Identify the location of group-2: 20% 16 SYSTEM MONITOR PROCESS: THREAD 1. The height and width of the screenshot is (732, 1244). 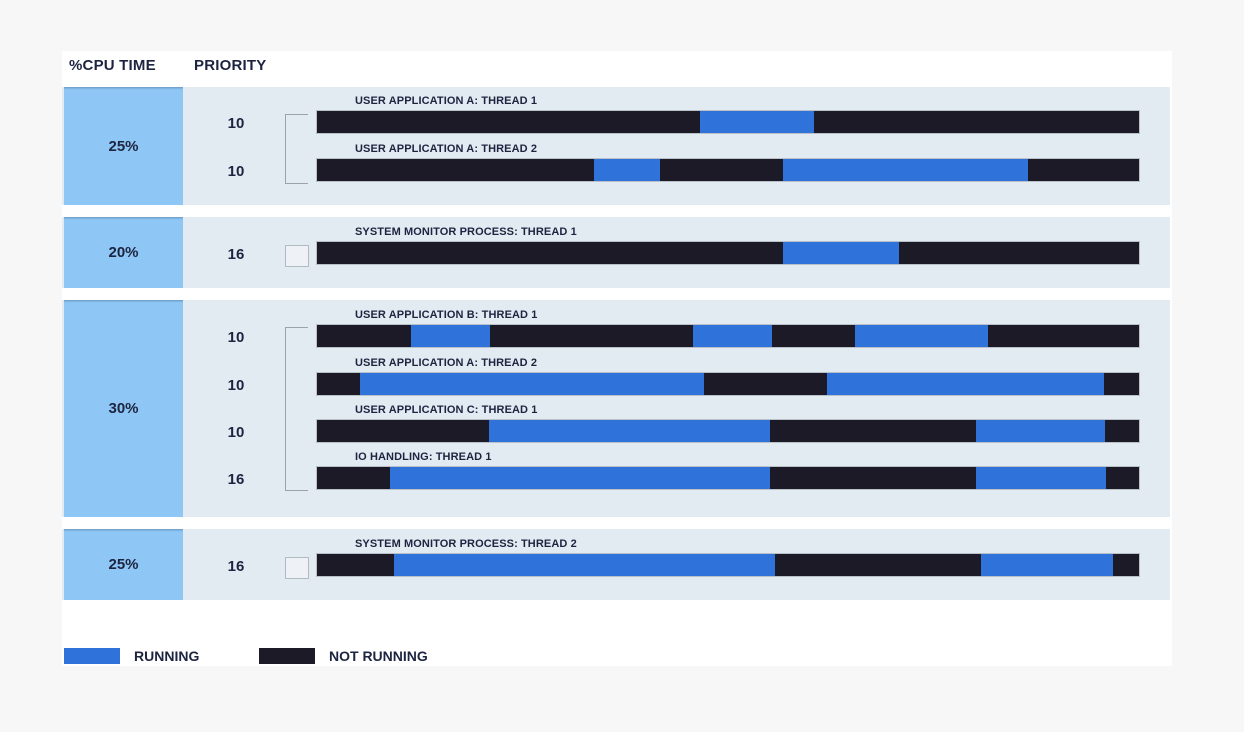
(616, 252).